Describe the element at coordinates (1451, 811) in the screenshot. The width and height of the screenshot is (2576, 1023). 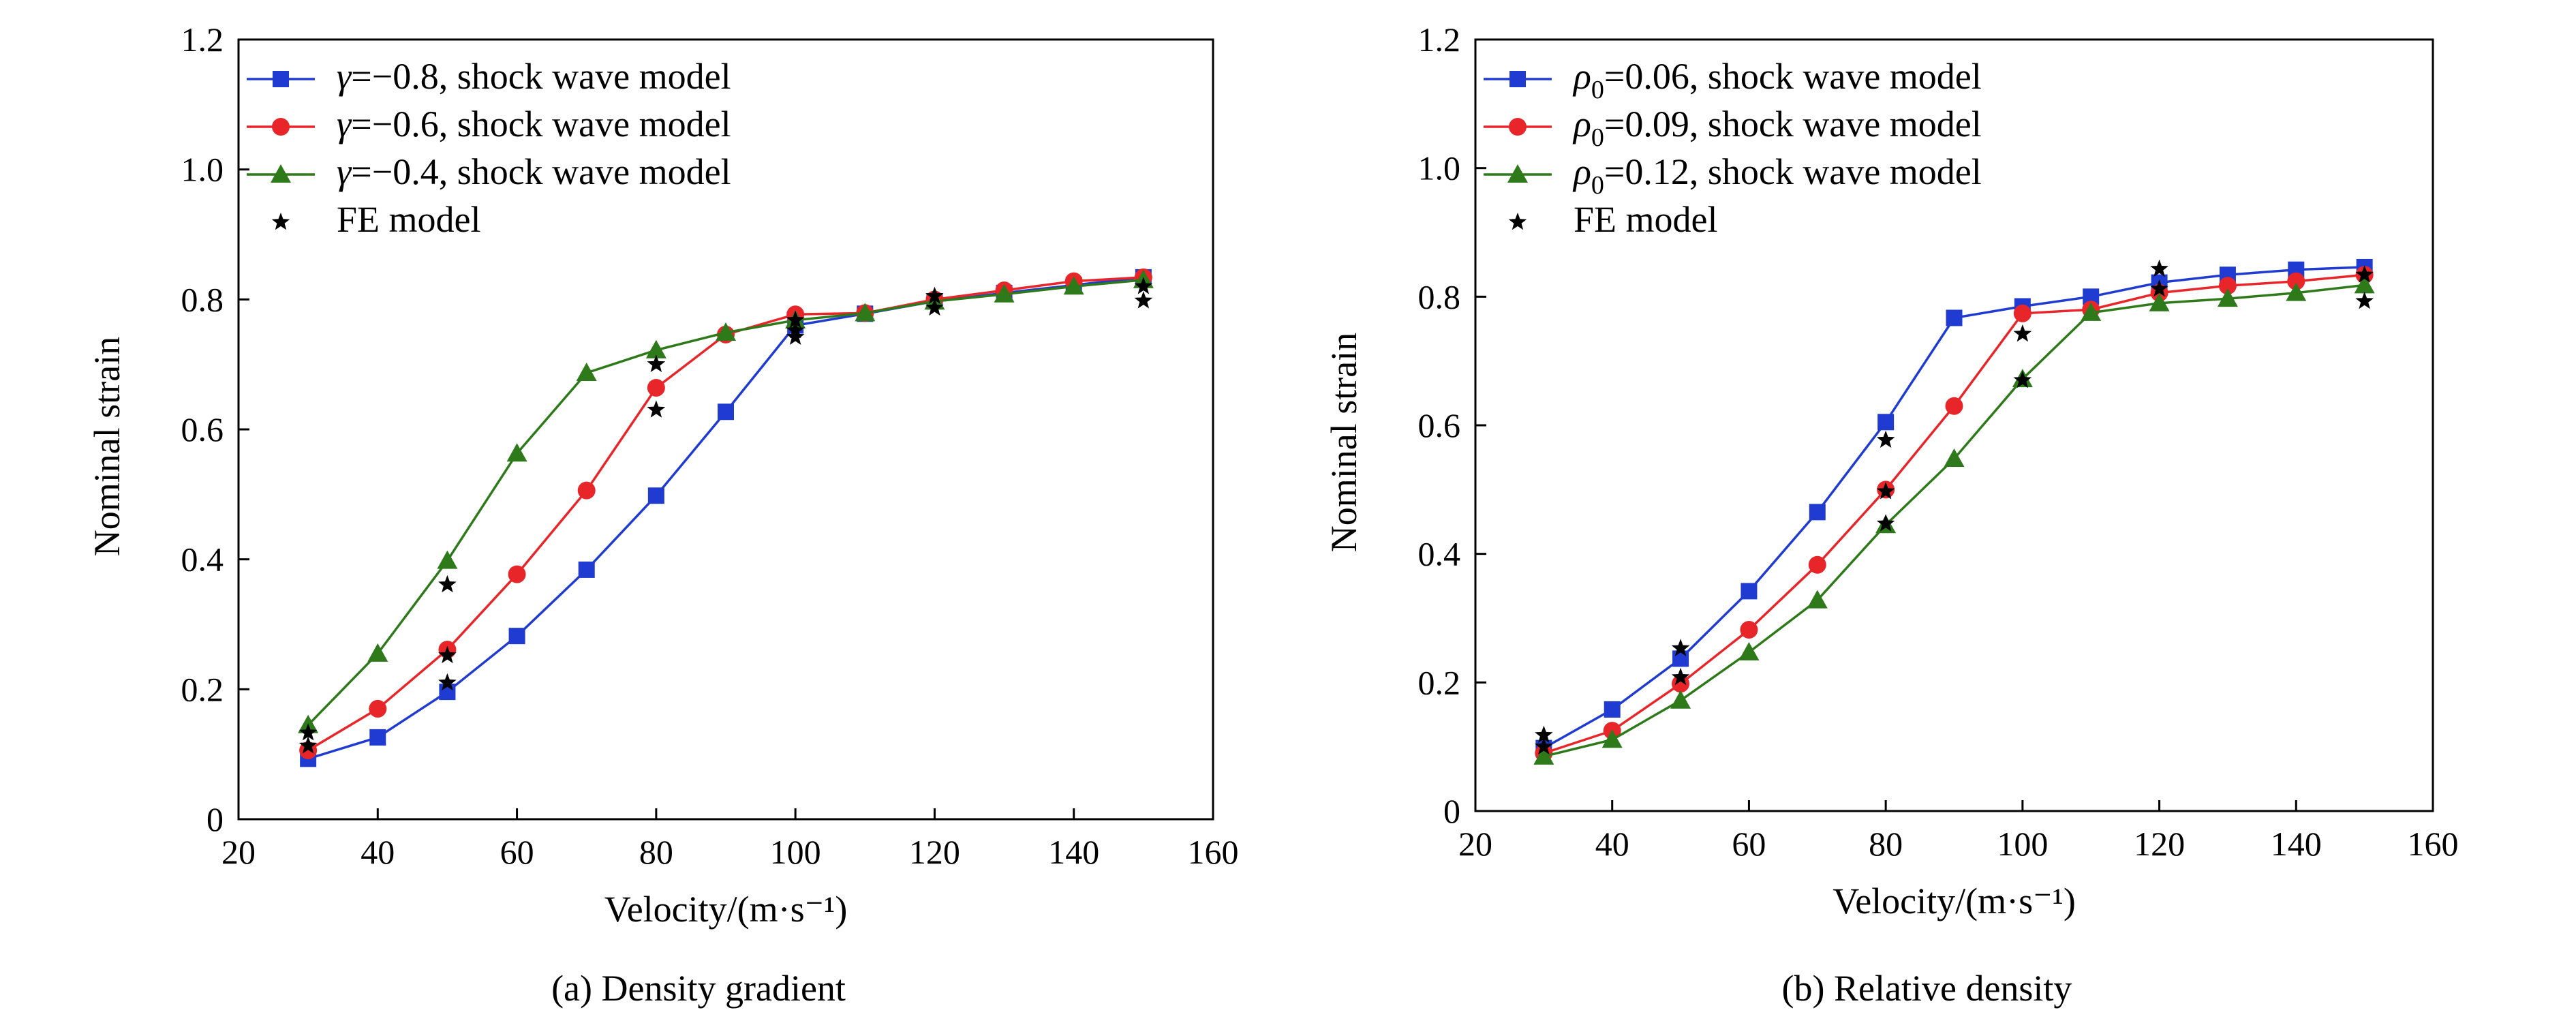
I see `y-tick-label: 0` at that location.